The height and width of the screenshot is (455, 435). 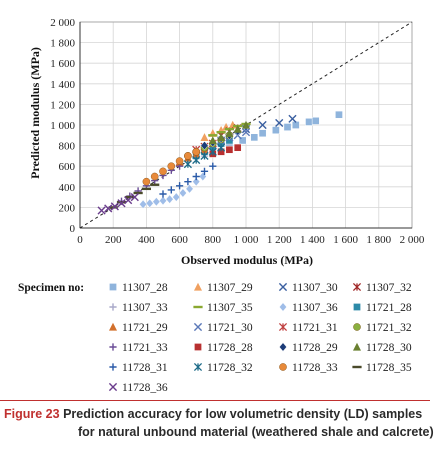 What do you see at coordinates (73, 229) in the screenshot?
I see `y-tick-label: 0` at bounding box center [73, 229].